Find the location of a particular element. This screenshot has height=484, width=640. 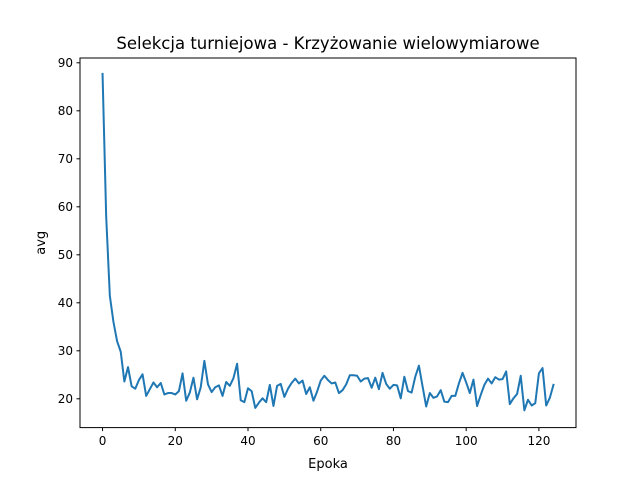

x-tick-label: 40 is located at coordinates (247, 441).